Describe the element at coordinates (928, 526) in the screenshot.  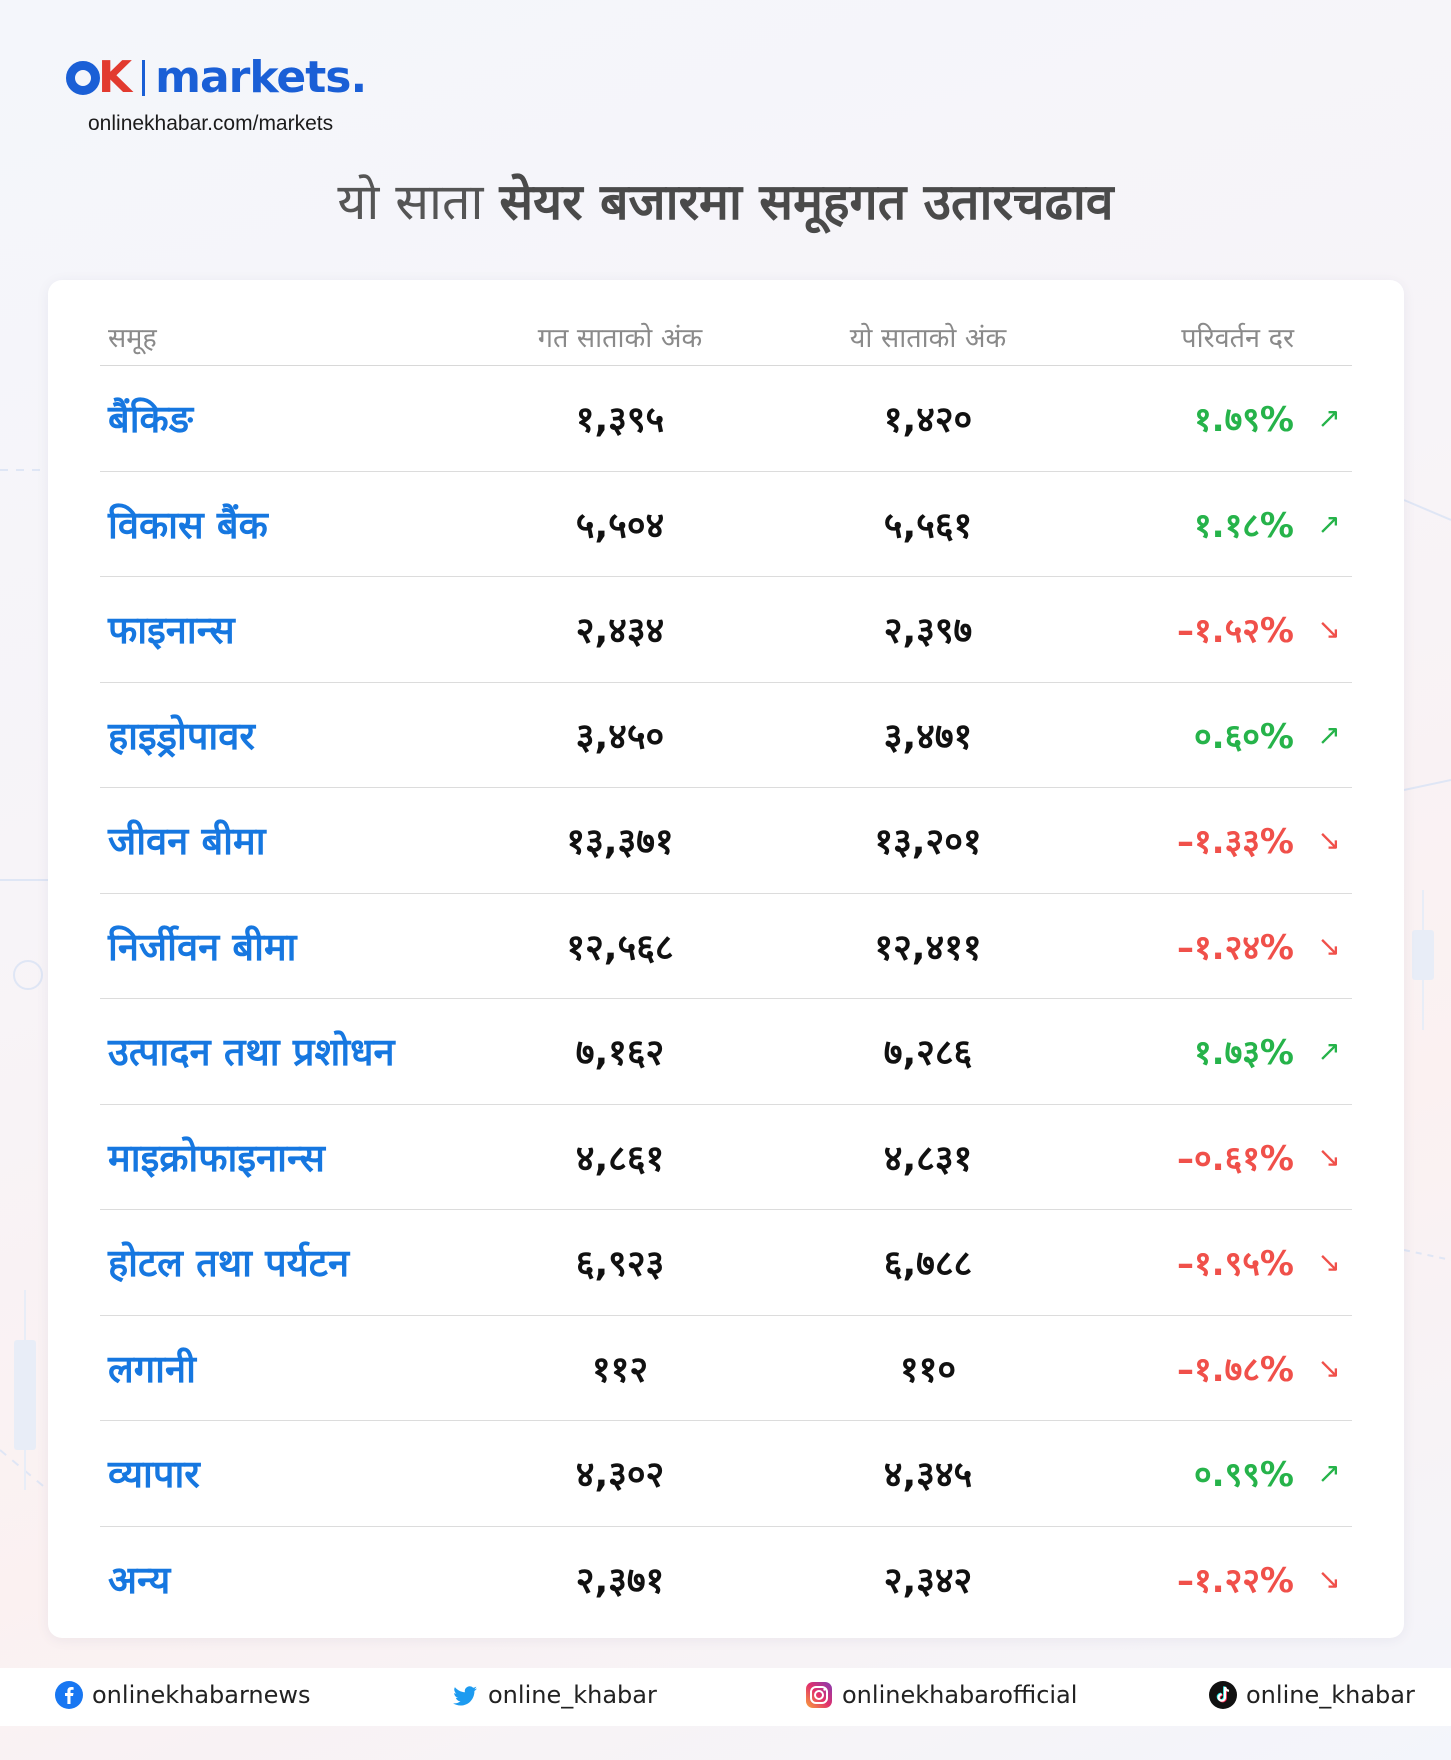
I see `row-current-index: ५,५६१` at that location.